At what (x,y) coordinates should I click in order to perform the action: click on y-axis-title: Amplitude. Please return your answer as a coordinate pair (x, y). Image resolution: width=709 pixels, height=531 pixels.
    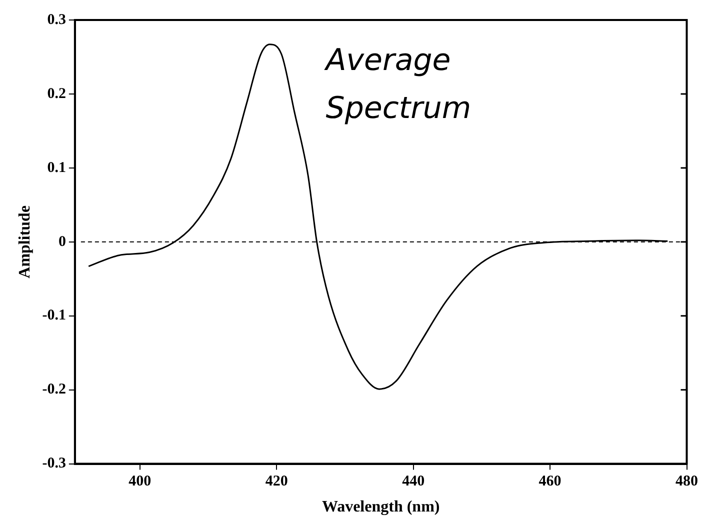
    Looking at the image, I should click on (25, 241).